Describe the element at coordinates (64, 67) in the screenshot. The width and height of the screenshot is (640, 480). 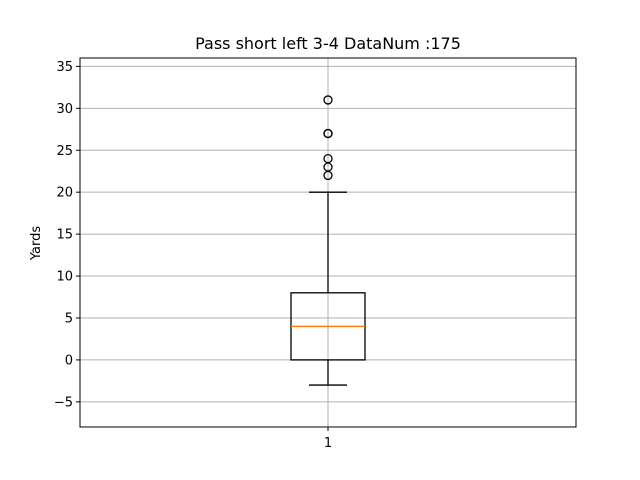
I see `y-tick-label: 35` at that location.